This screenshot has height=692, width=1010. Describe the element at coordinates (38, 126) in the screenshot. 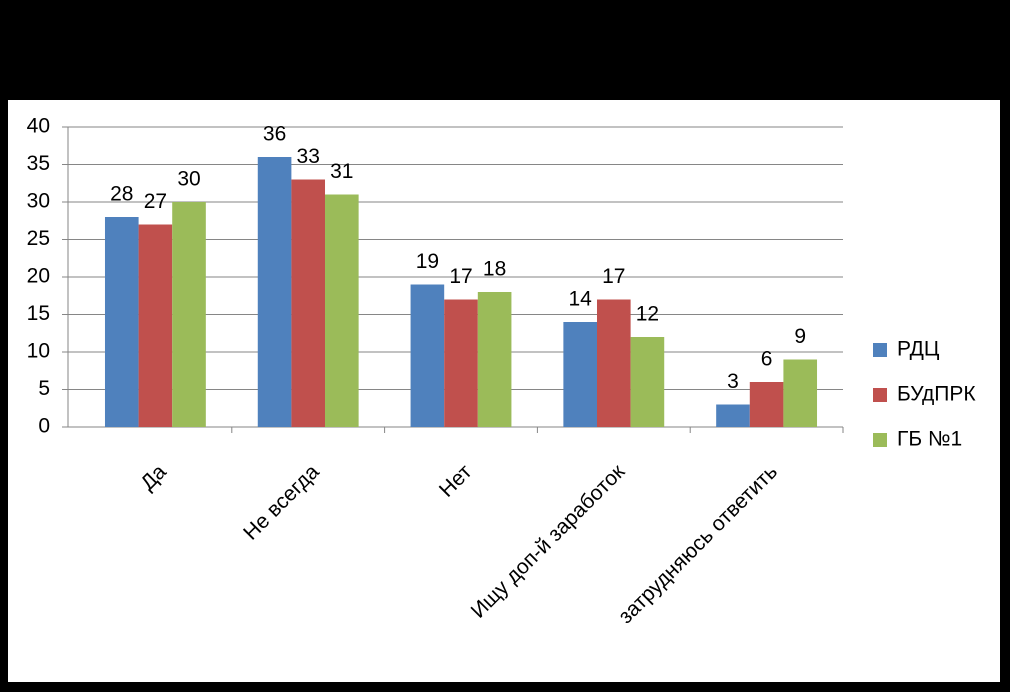

I see `y-tick-label: 40` at that location.